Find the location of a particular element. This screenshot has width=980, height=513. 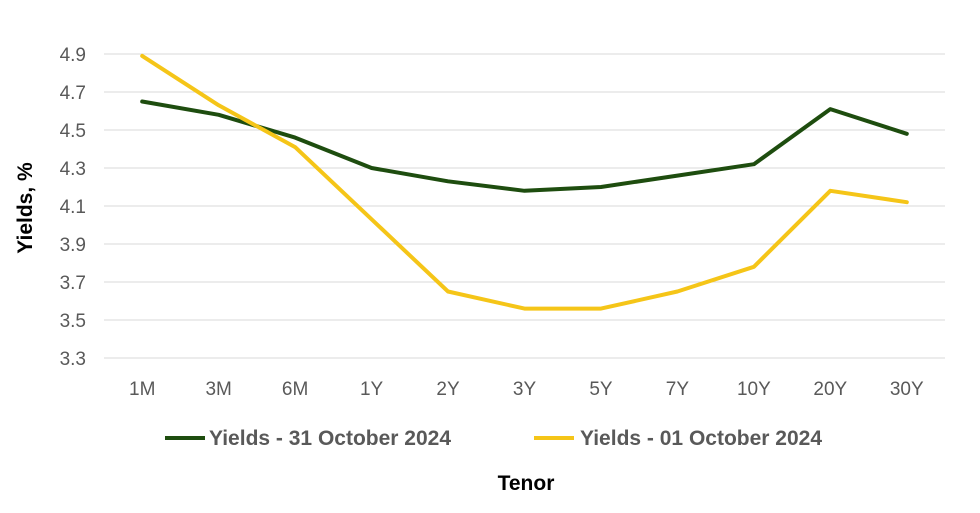

y-tick-label: 3.9 is located at coordinates (73, 245).